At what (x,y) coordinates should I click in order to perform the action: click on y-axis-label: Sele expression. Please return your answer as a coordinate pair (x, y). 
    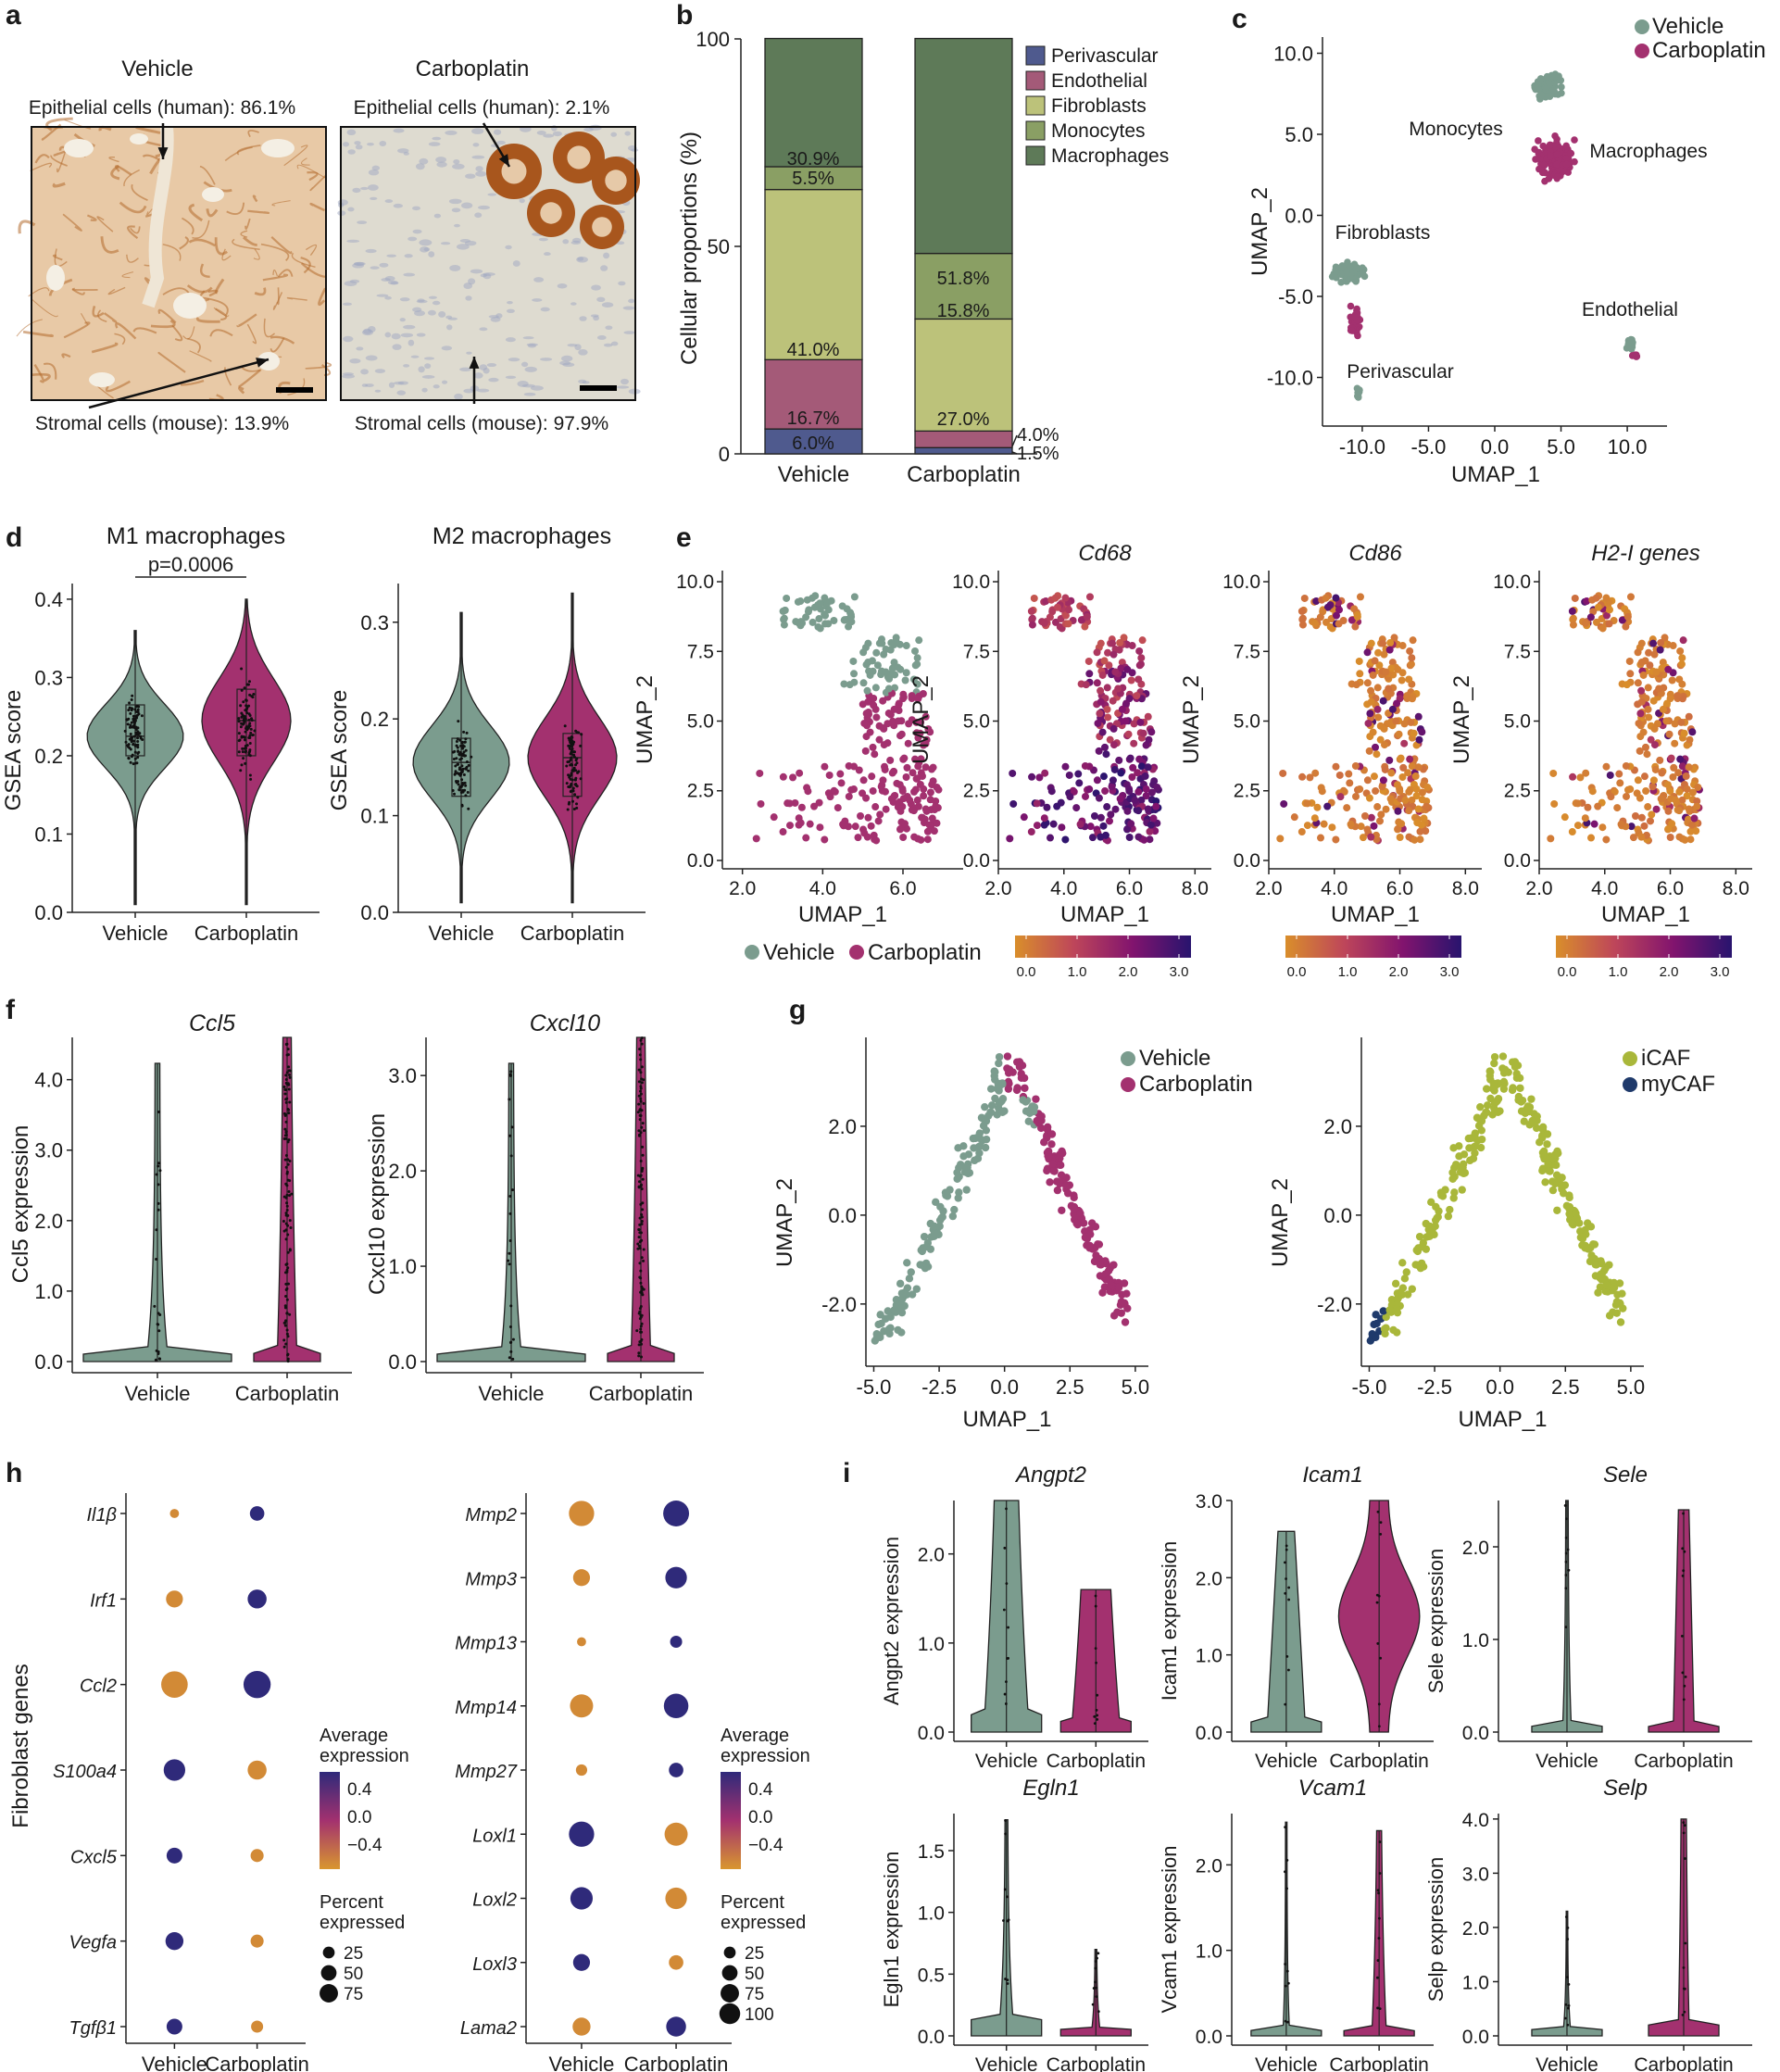
    Looking at the image, I should click on (1436, 1621).